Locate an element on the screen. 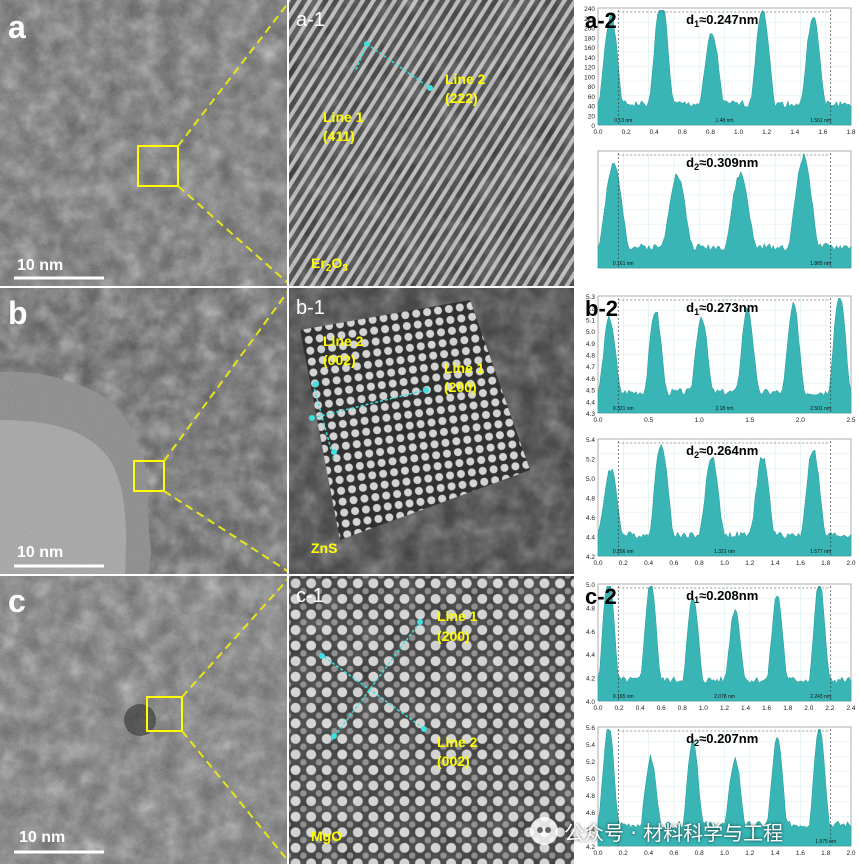  tem-panel-a is located at coordinates (143, 143).